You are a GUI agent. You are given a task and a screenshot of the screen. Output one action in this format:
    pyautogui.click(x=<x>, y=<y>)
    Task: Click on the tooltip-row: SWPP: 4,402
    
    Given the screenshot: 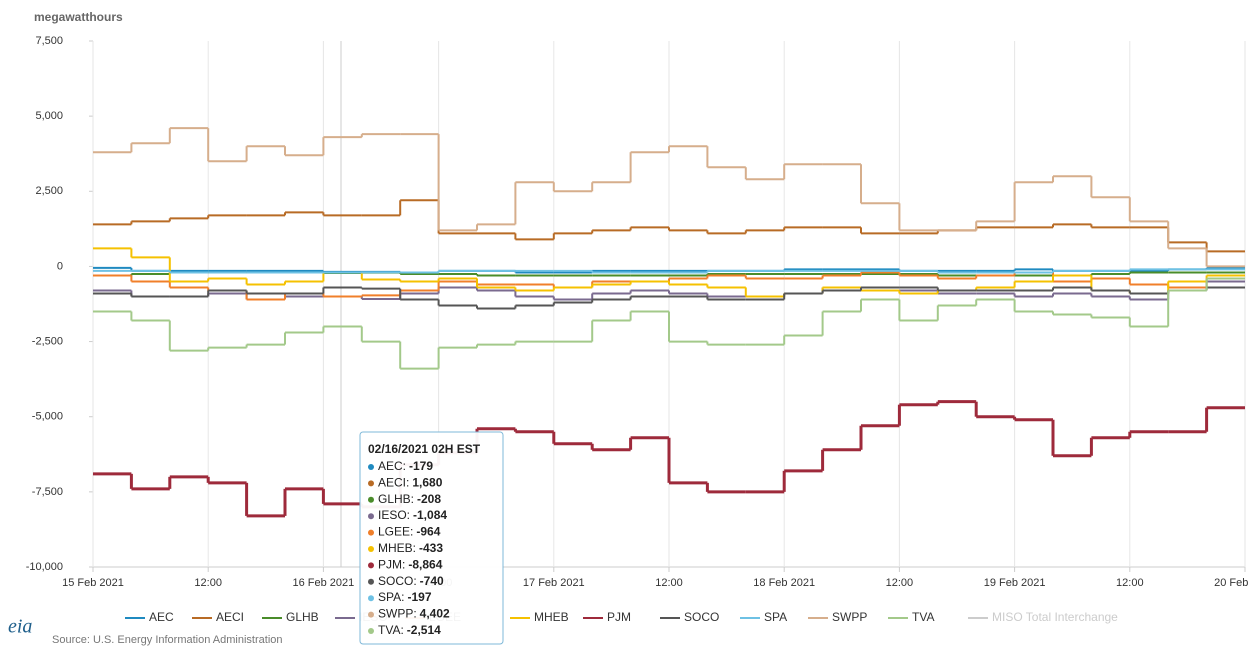 What is the action you would take?
    pyautogui.click(x=414, y=614)
    